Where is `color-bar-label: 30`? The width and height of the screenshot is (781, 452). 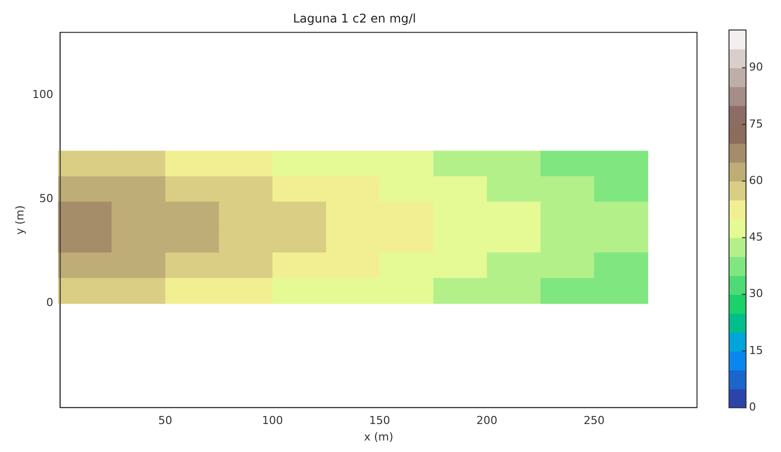 color-bar-label: 30 is located at coordinates (756, 293).